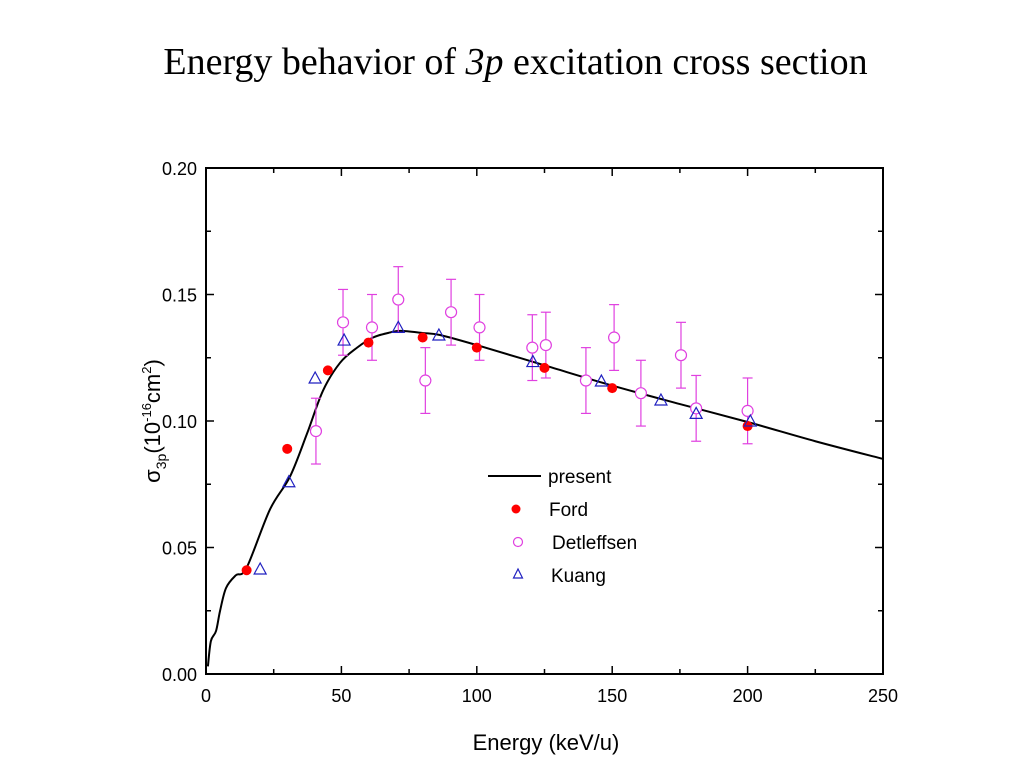 This screenshot has width=1024, height=768. What do you see at coordinates (179, 675) in the screenshot?
I see `y-tick-label: 0.00` at bounding box center [179, 675].